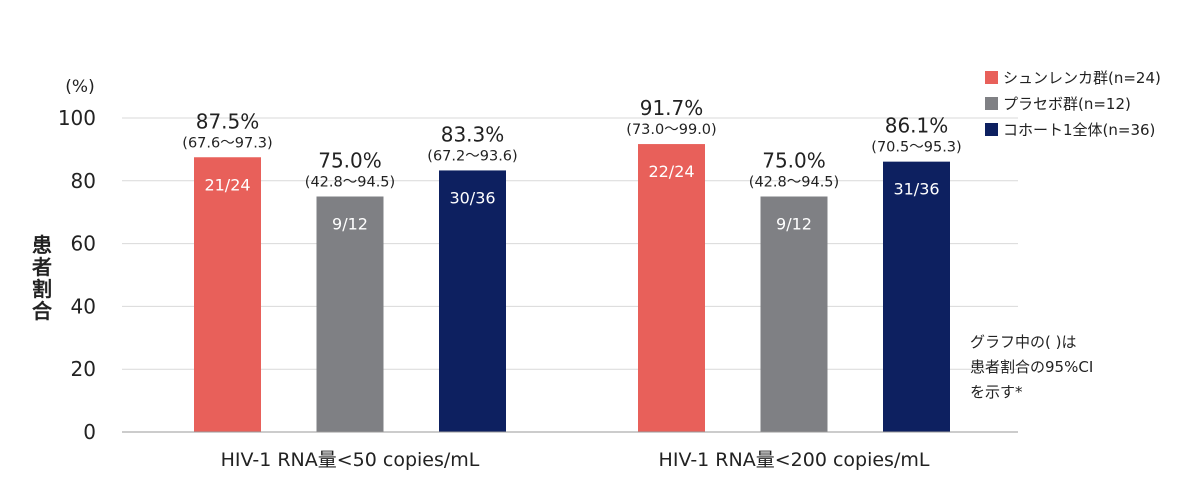 The image size is (1200, 504). I want to click on bar-count-label: 22/24, so click(671, 171).